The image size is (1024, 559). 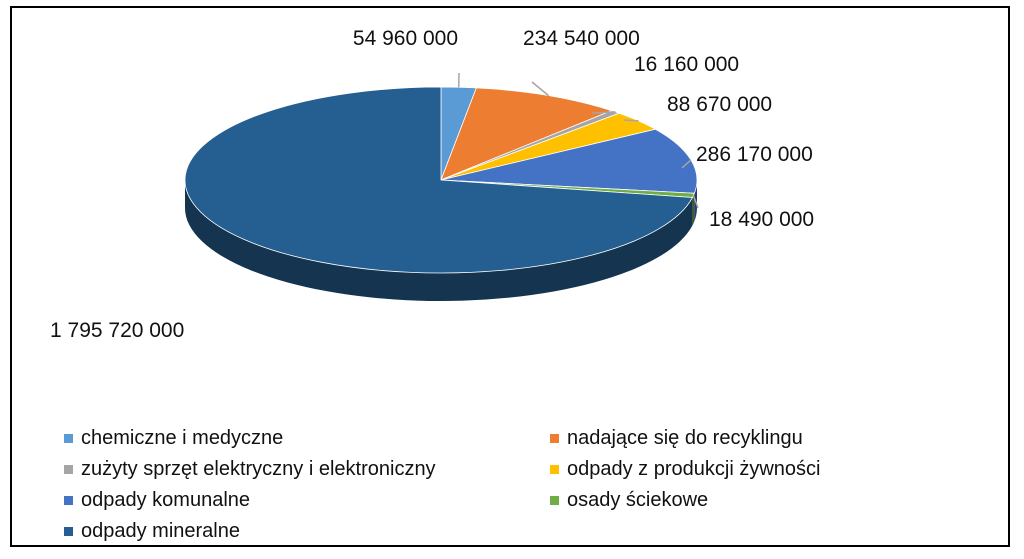 I want to click on legend-item: odpady z produkcji żywności, so click(x=685, y=469).